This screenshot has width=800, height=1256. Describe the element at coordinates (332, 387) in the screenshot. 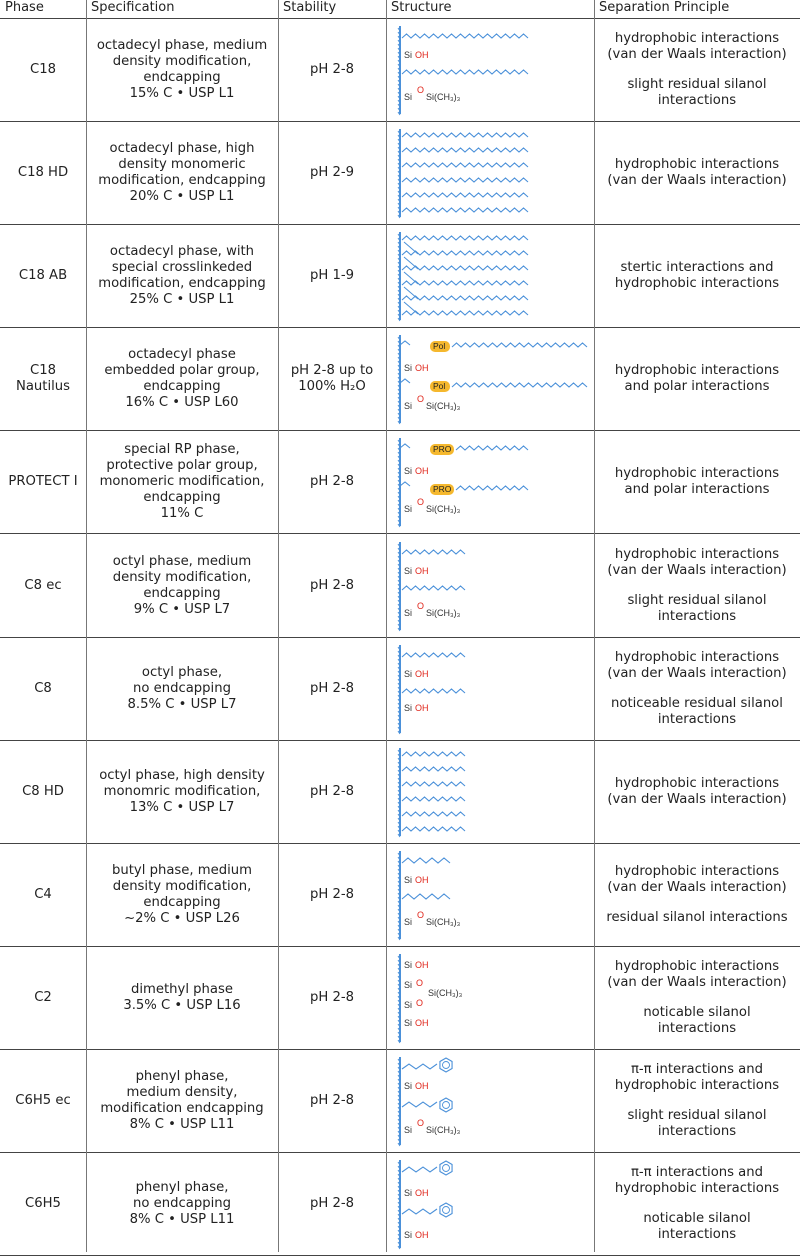

I see `stability-text: 100% H₂O` at that location.